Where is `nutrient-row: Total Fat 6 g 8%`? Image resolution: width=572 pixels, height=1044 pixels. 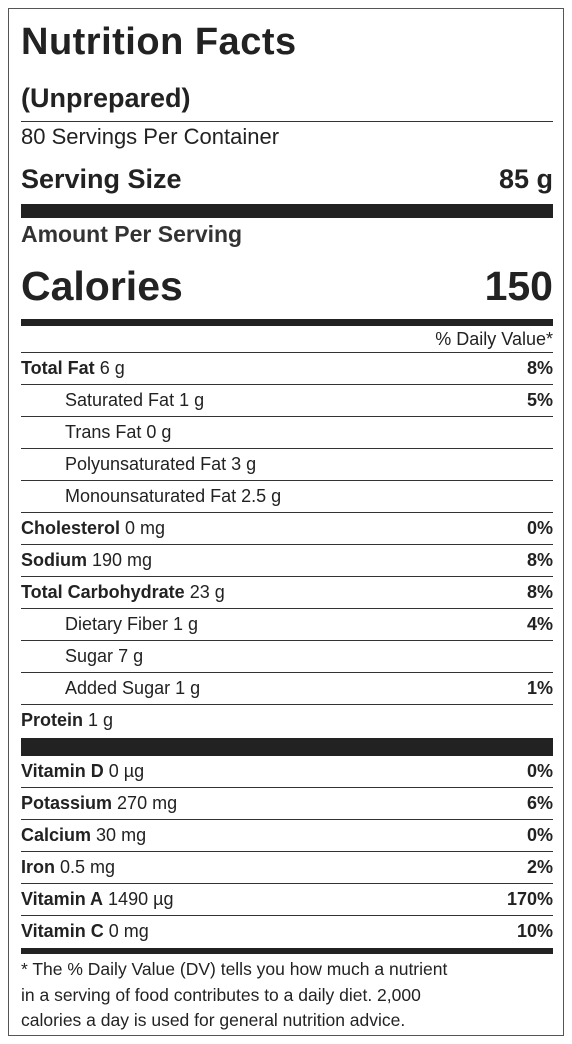 nutrient-row: Total Fat 6 g 8% is located at coordinates (287, 369).